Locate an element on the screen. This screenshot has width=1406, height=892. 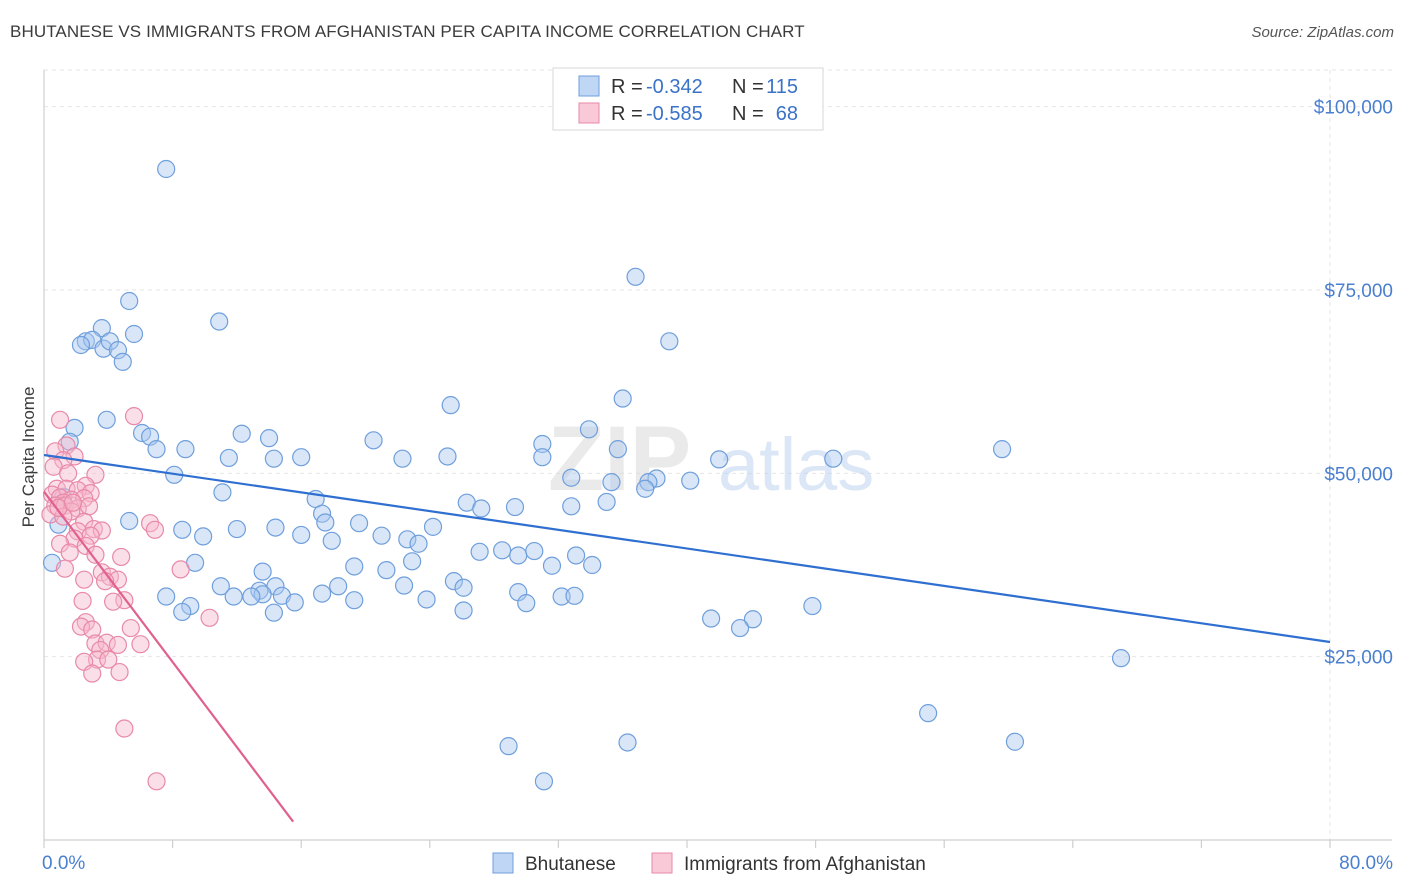
legend-n-value: 115 is located at coordinates (782, 87).